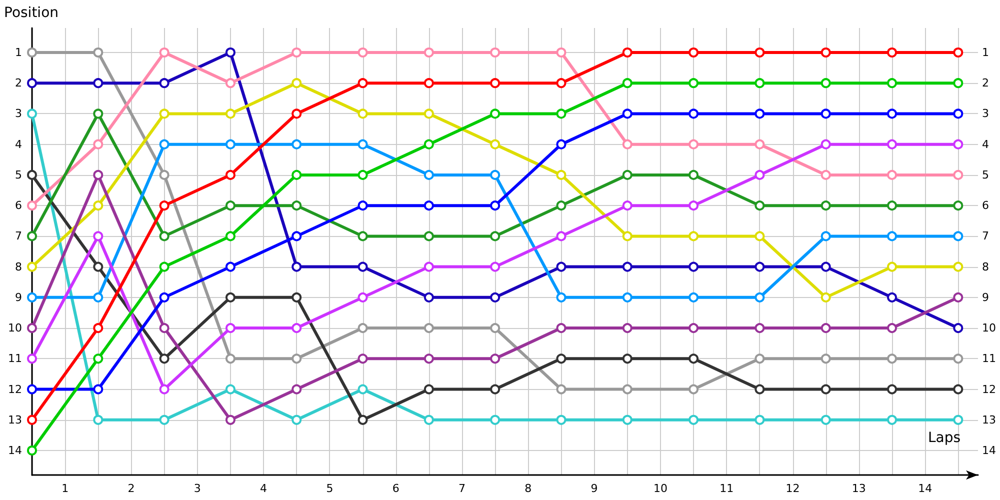 This screenshot has height=500, width=1000. Describe the element at coordinates (18, 52) in the screenshot. I see `y-tick-label: 1` at that location.